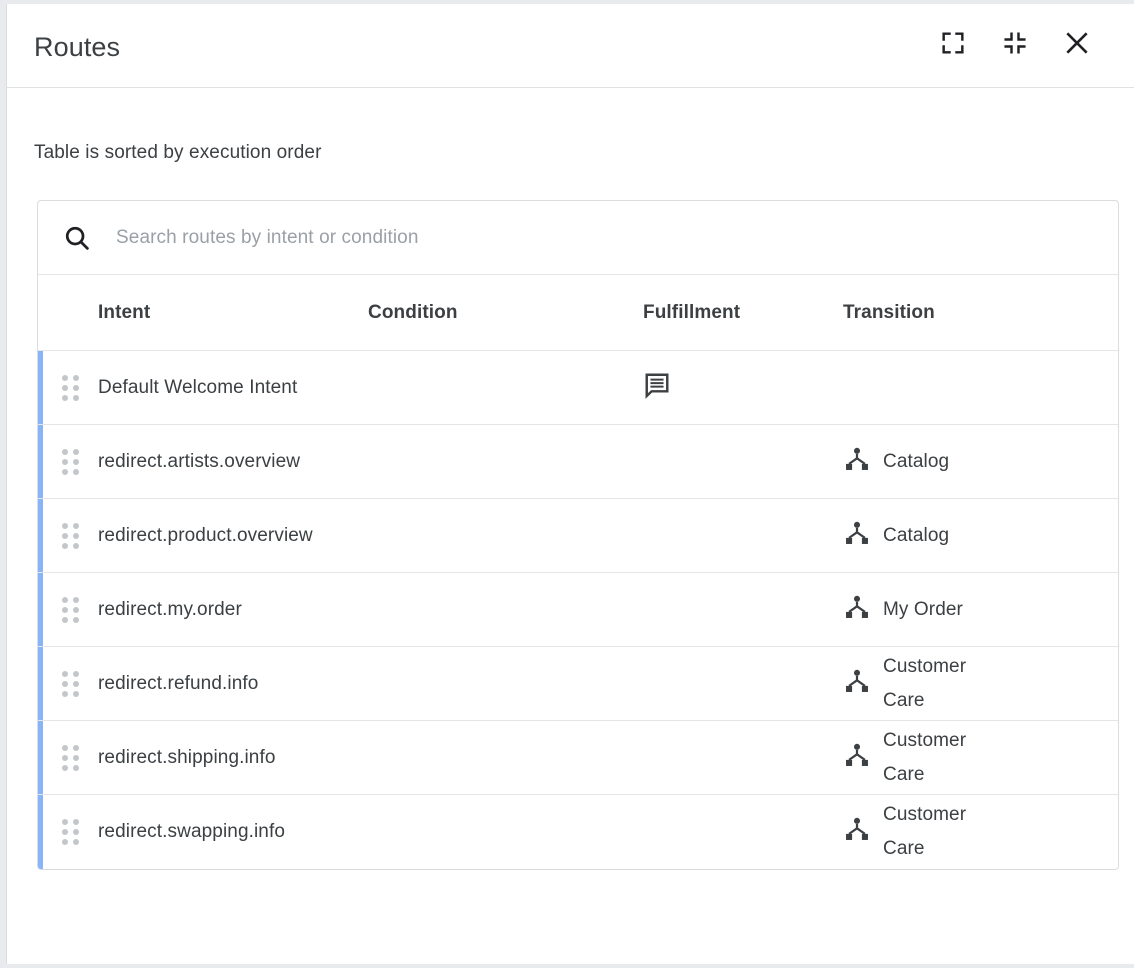 The height and width of the screenshot is (968, 1134). I want to click on expand-icon, so click(953, 43).